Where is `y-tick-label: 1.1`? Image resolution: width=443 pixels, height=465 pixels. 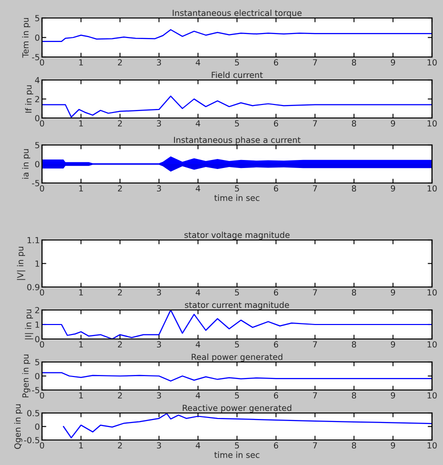 y-tick-label: 1.1 is located at coordinates (34, 240).